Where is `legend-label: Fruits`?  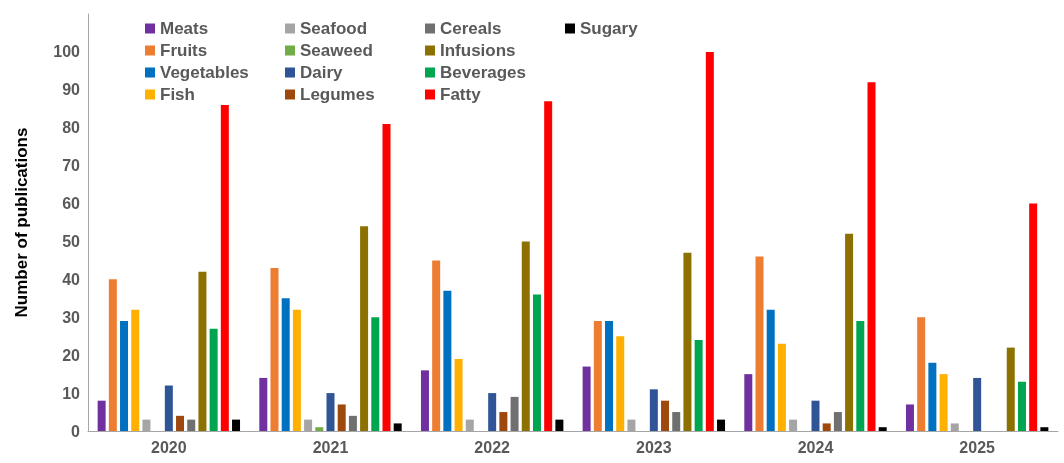 legend-label: Fruits is located at coordinates (184, 50).